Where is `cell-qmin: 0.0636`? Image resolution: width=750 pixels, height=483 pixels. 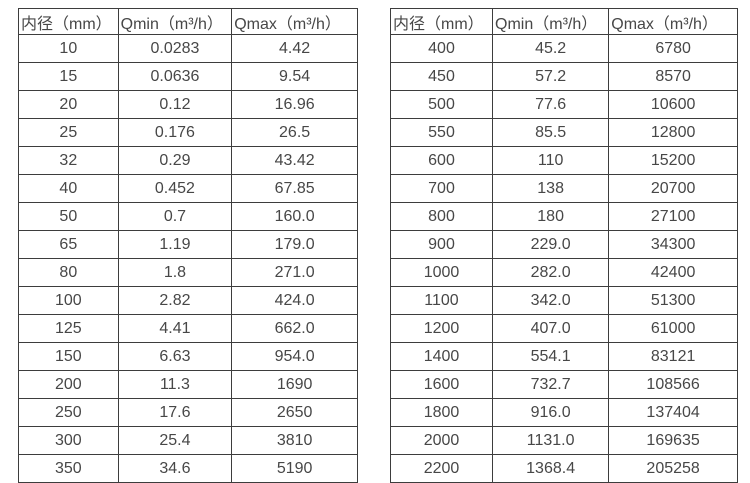
cell-qmin: 0.0636 is located at coordinates (175, 76).